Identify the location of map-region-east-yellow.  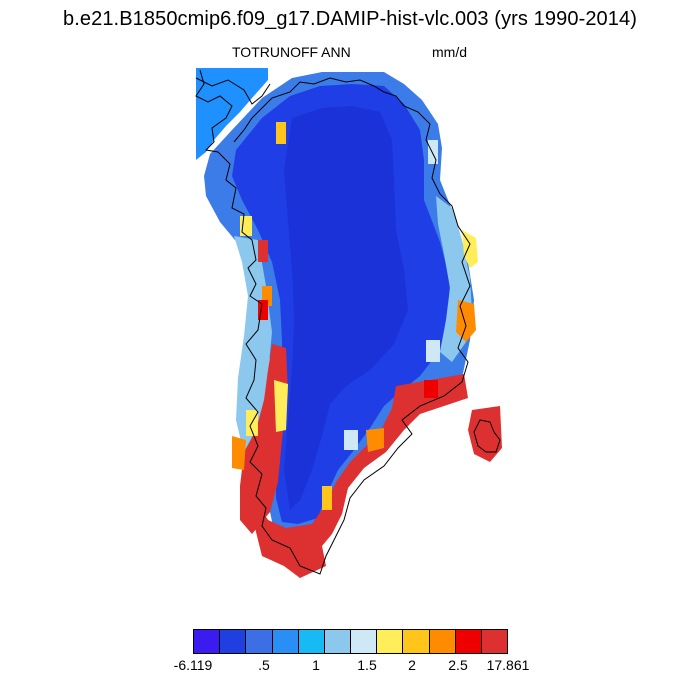
(470, 249).